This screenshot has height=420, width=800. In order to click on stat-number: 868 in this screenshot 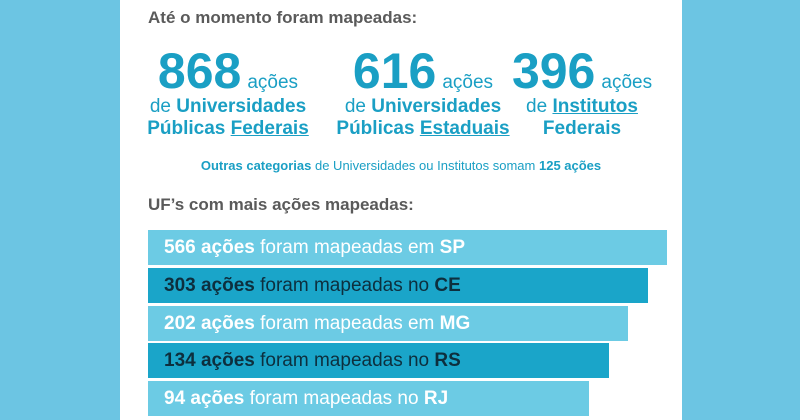, I will do `click(199, 71)`.